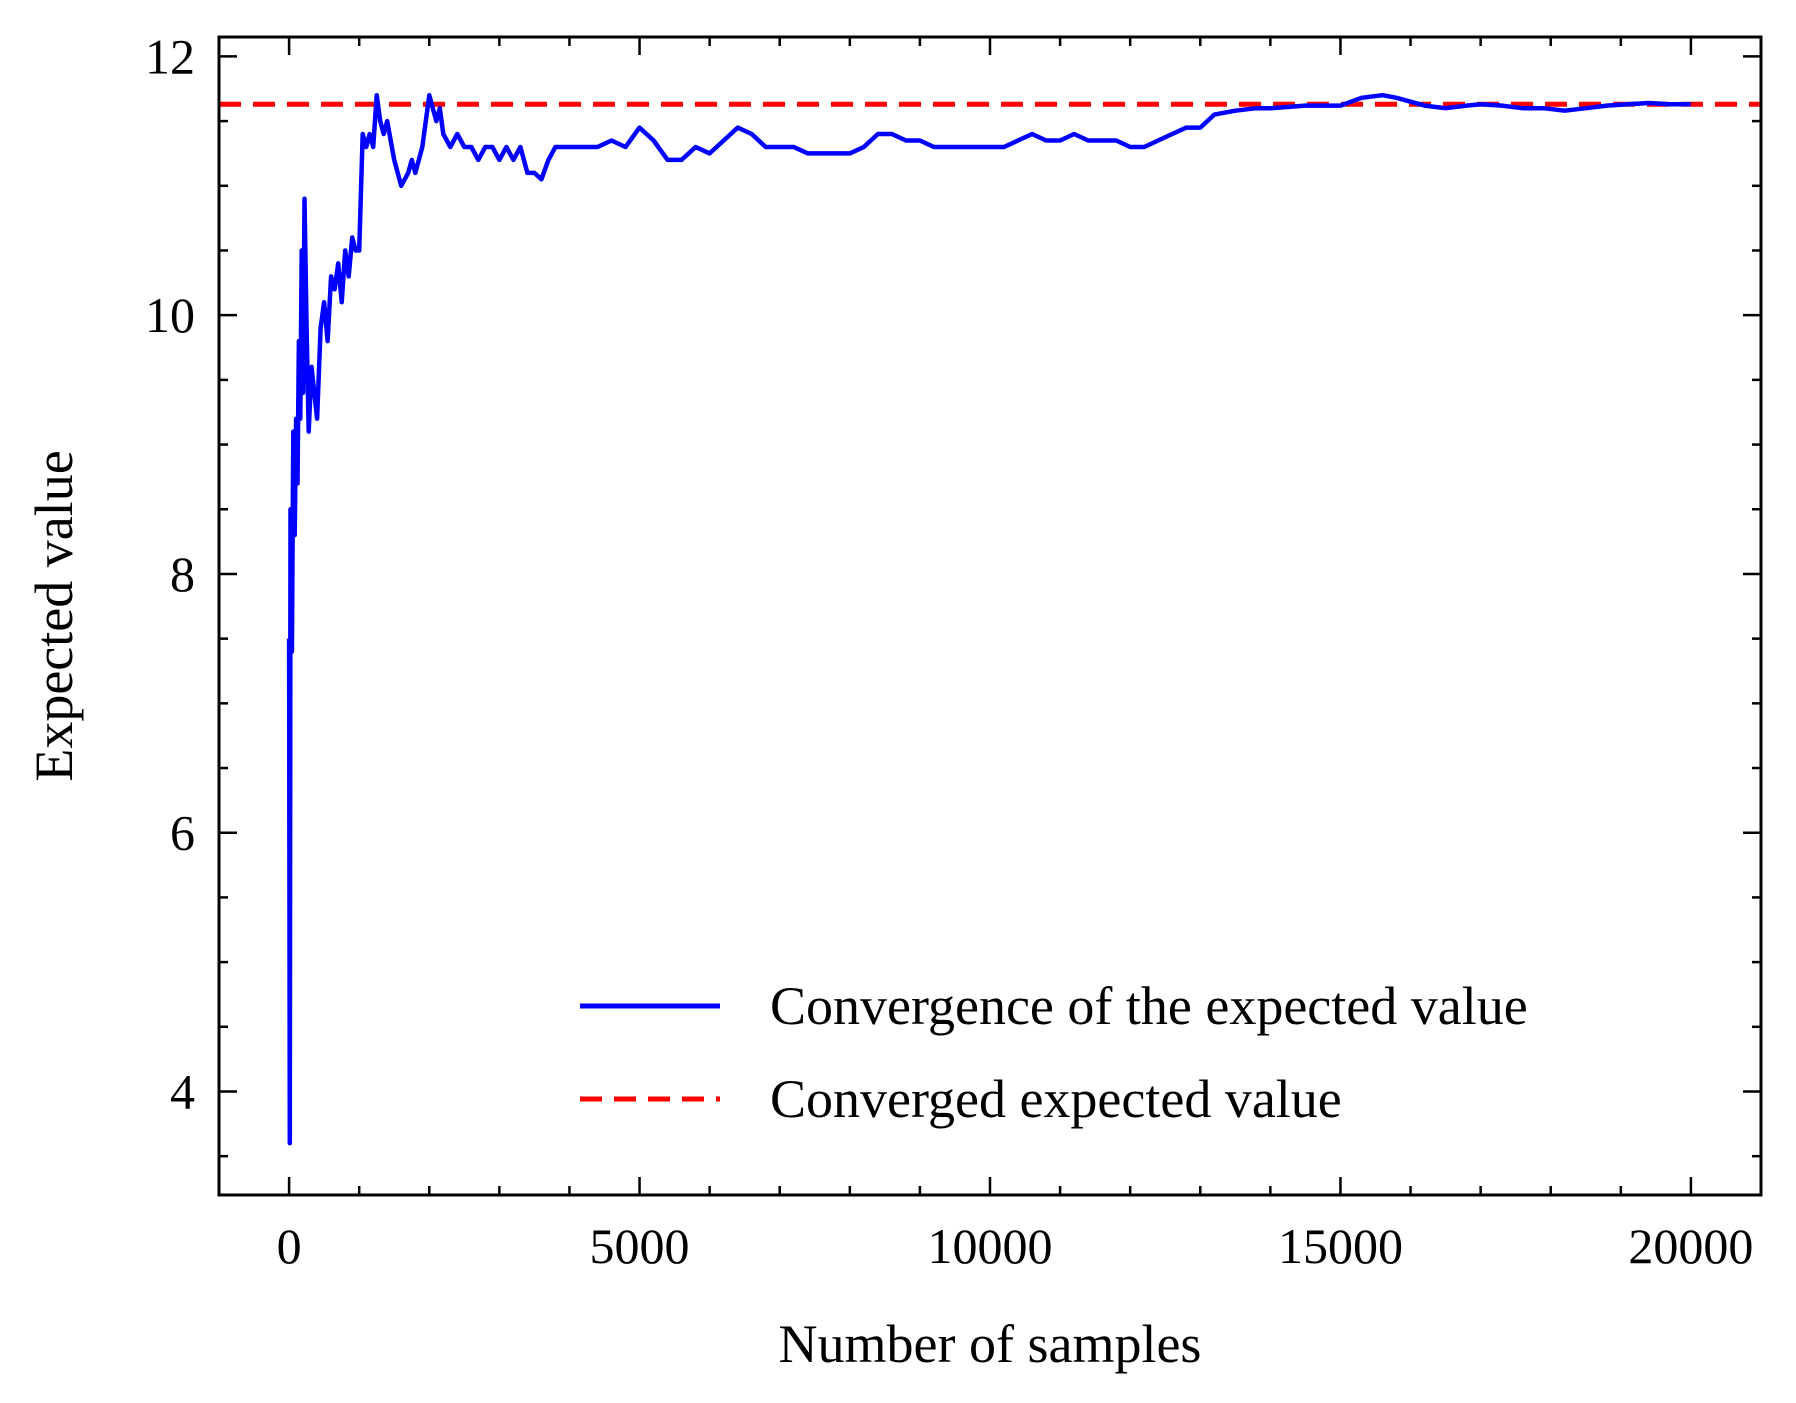 This screenshot has width=1796, height=1403. What do you see at coordinates (990, 1344) in the screenshot?
I see `x-axis-label: Number of samples` at bounding box center [990, 1344].